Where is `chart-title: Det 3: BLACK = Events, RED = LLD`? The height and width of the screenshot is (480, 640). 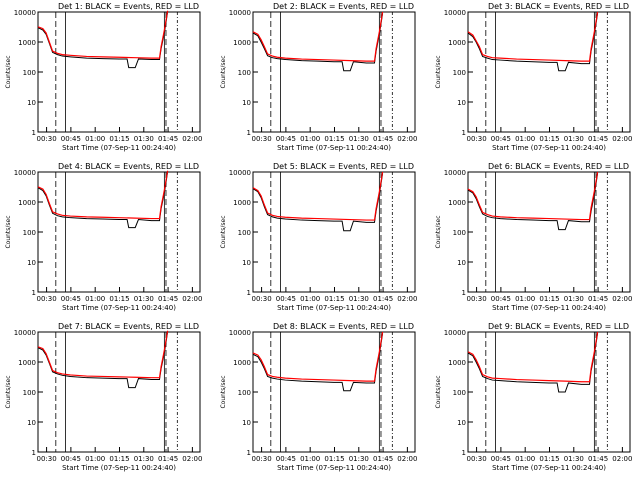
chart-title: Det 3: BLACK = Events, RED = LLD is located at coordinates (558, 6).